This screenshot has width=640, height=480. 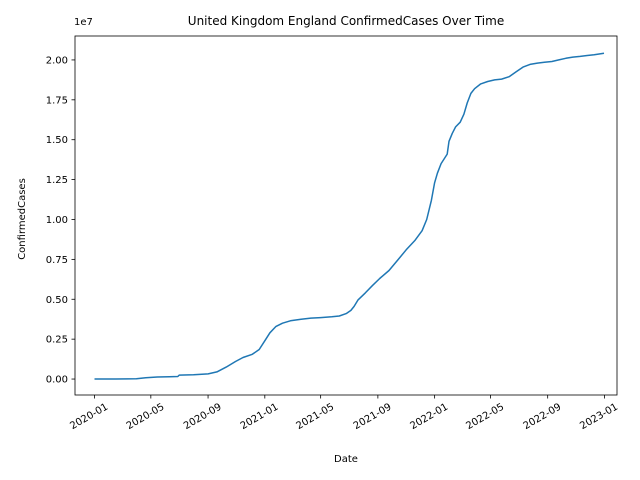 I want to click on y-offset-label: 1e7, so click(x=83, y=22).